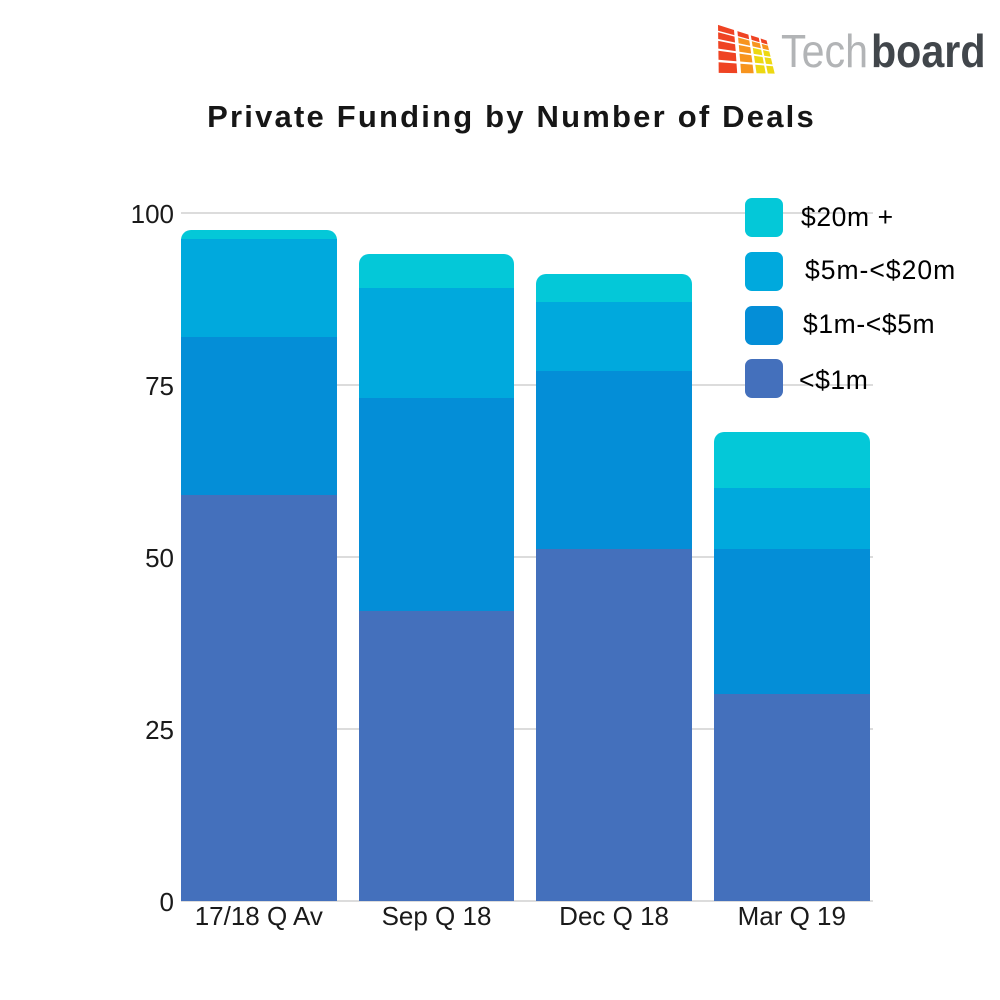 This screenshot has height=1000, width=1000. What do you see at coordinates (824, 51) in the screenshot?
I see `svg-text: Tech` at bounding box center [824, 51].